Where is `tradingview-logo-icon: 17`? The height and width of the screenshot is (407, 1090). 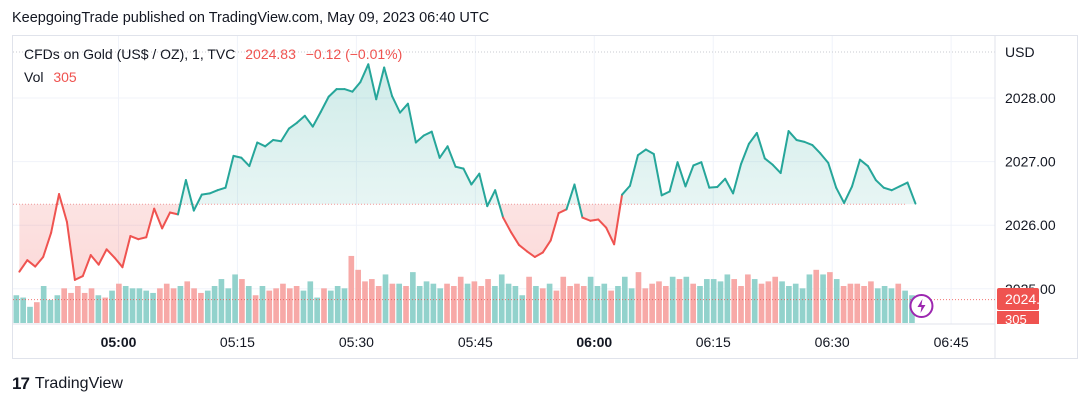
tradingview-logo-icon: 17 is located at coordinates (21, 383).